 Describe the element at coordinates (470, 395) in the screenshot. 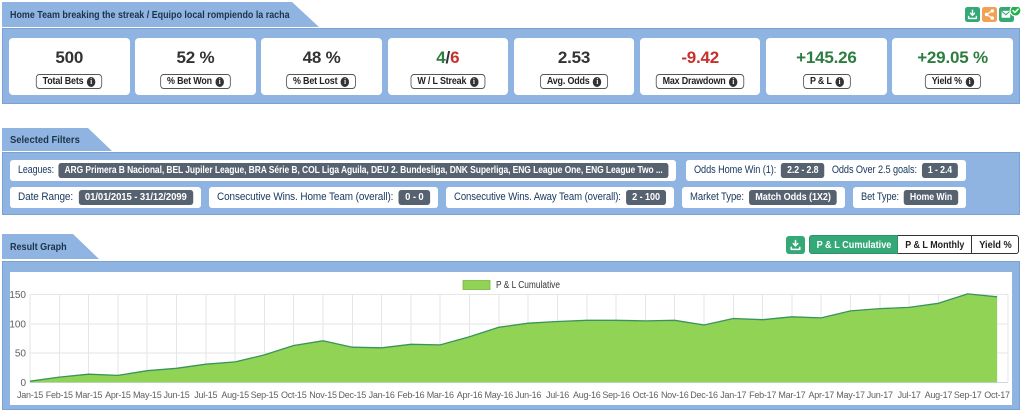

I see `svg-text: Apr-16` at that location.